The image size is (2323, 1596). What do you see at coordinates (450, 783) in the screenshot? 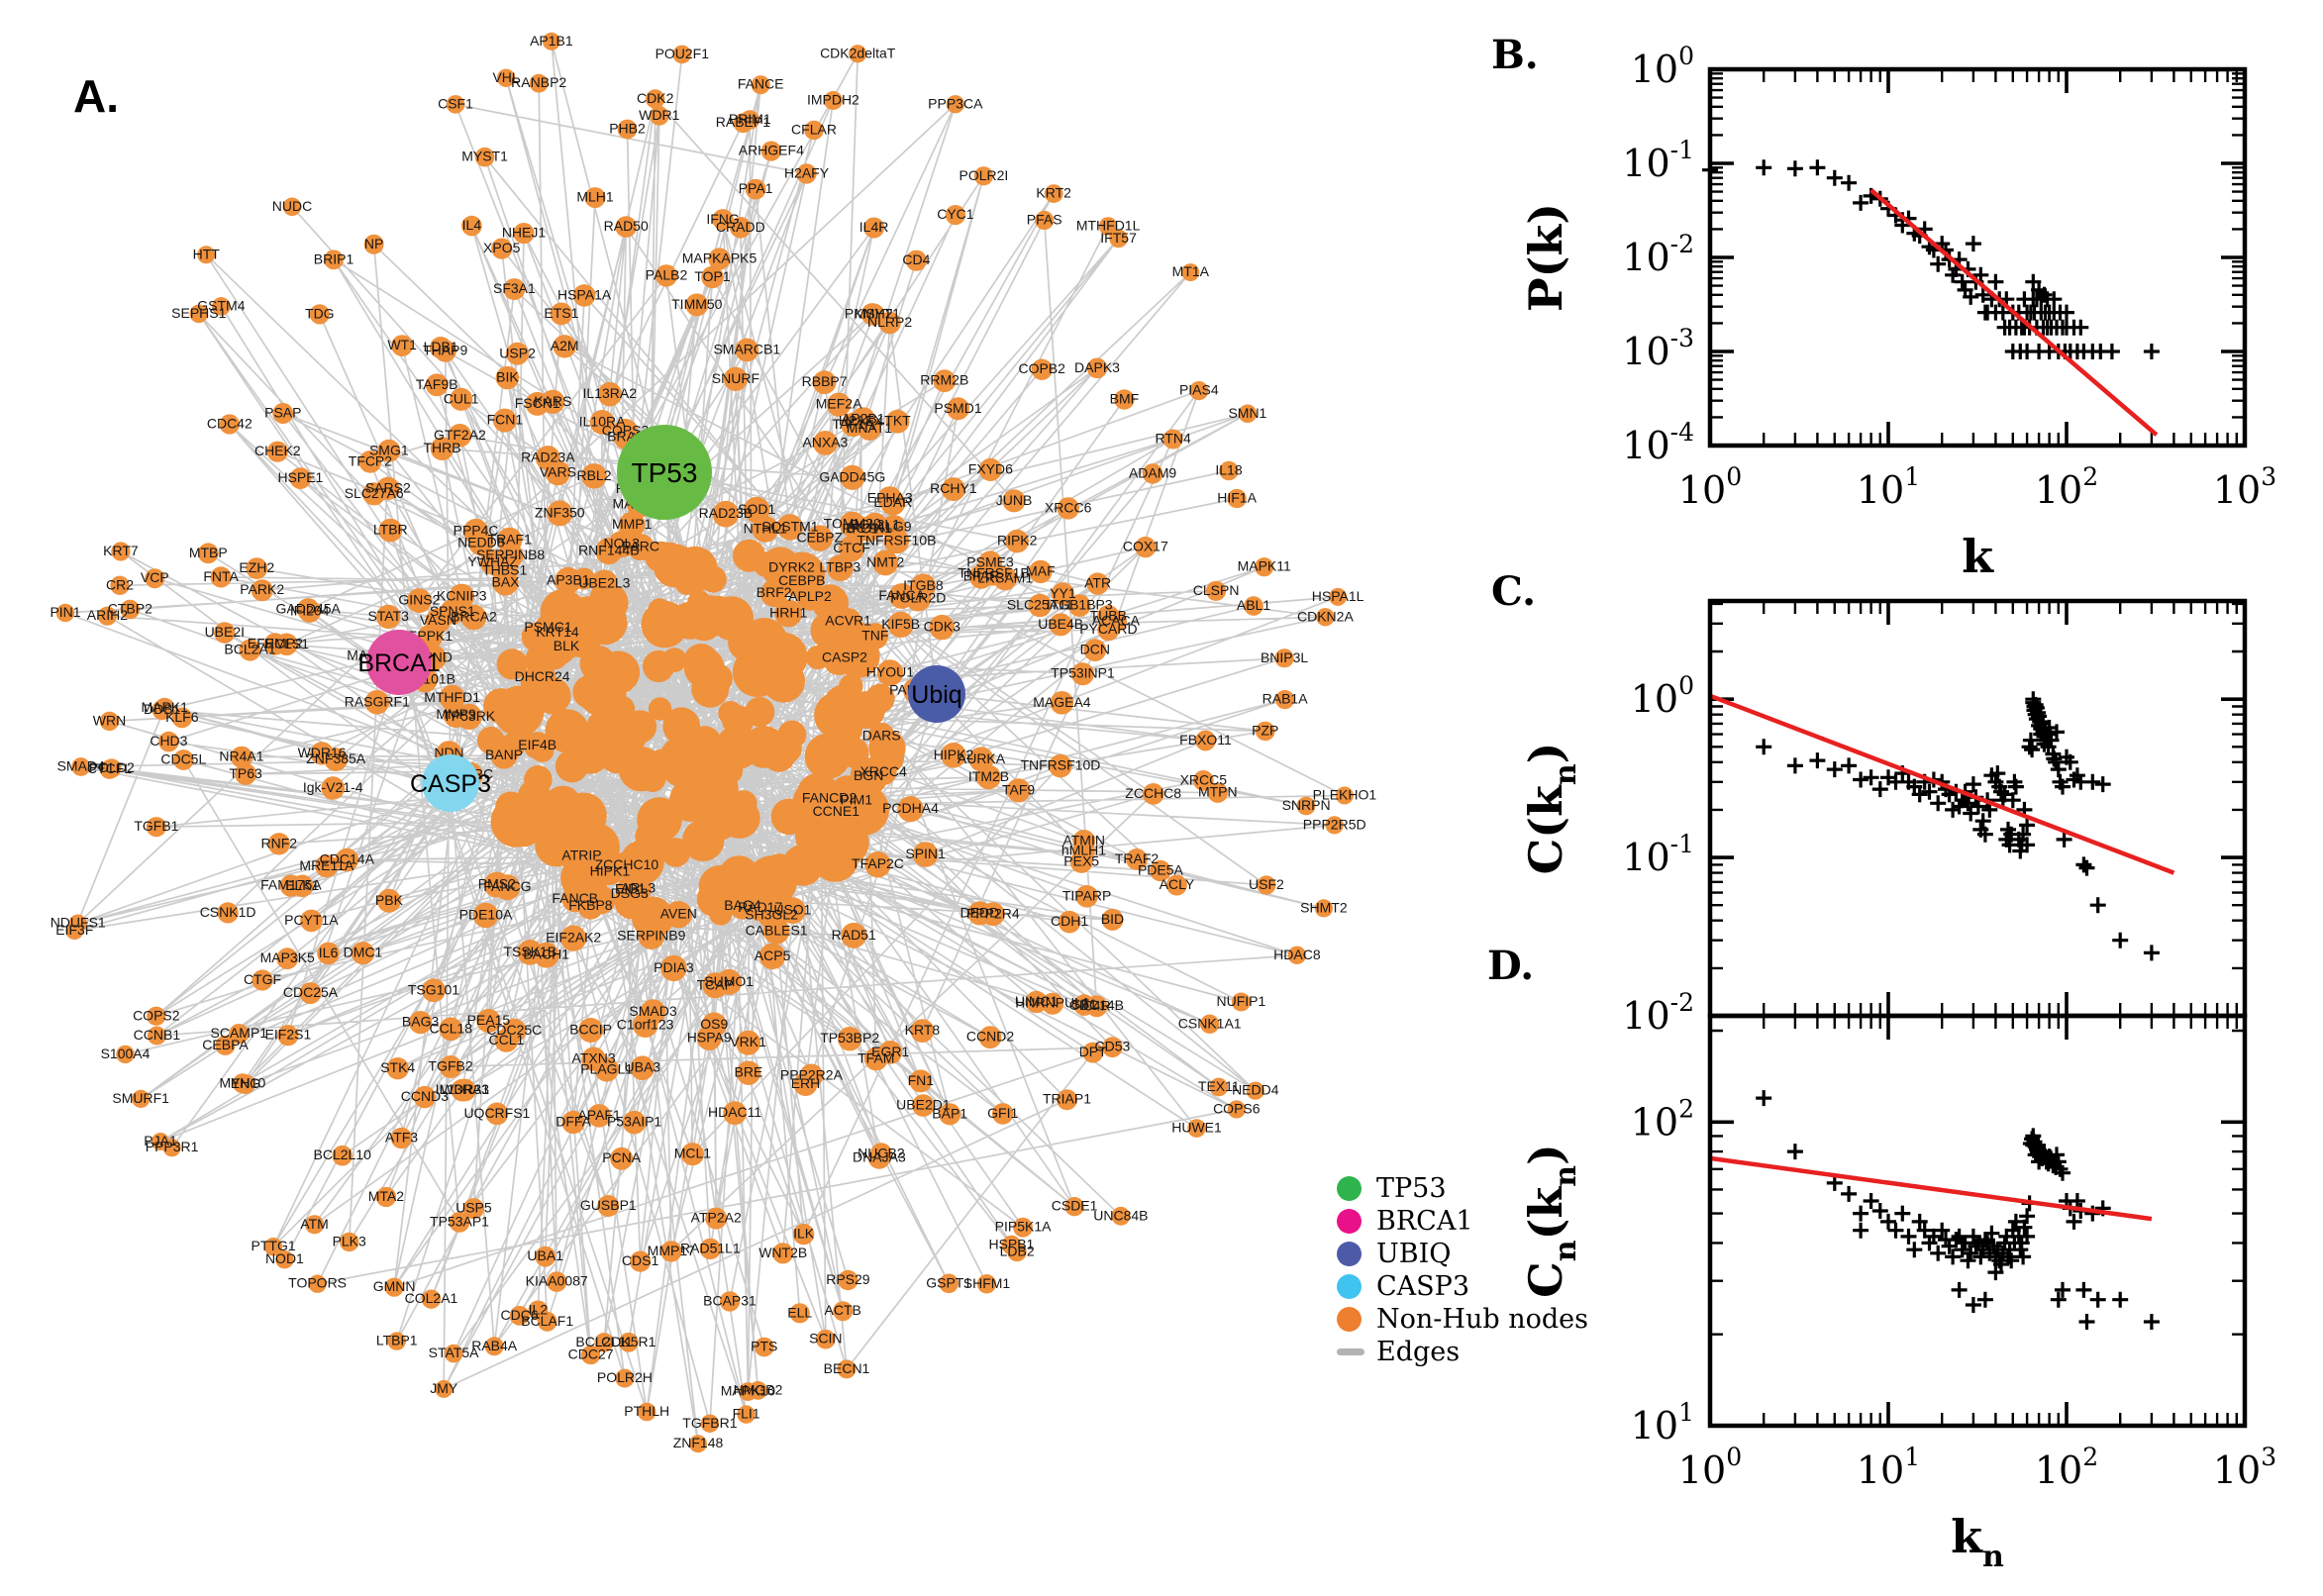
I see `hub-node-circle` at bounding box center [450, 783].